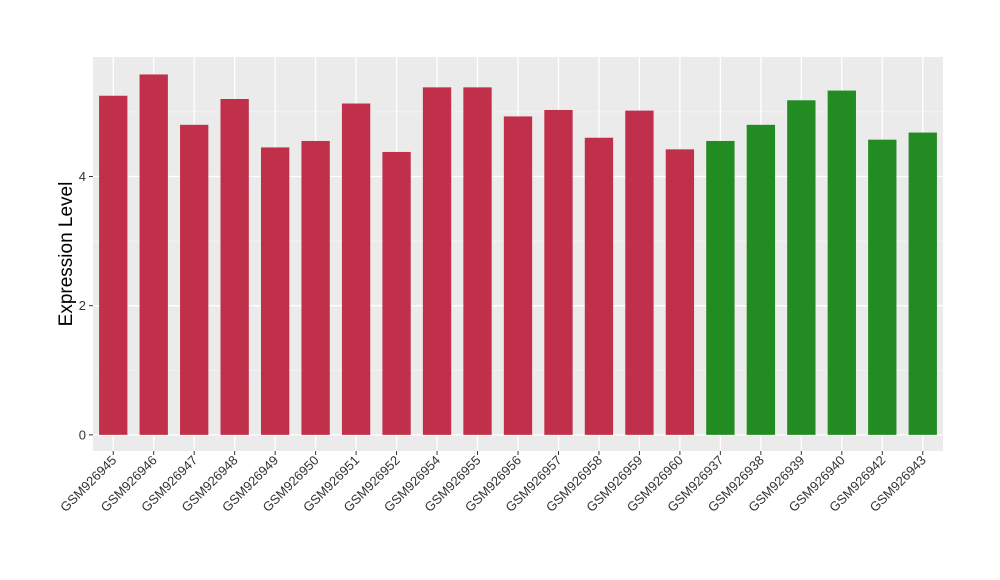 The image size is (1000, 580). Describe the element at coordinates (66, 254) in the screenshot. I see `y-axis-title: Expression Level` at that location.